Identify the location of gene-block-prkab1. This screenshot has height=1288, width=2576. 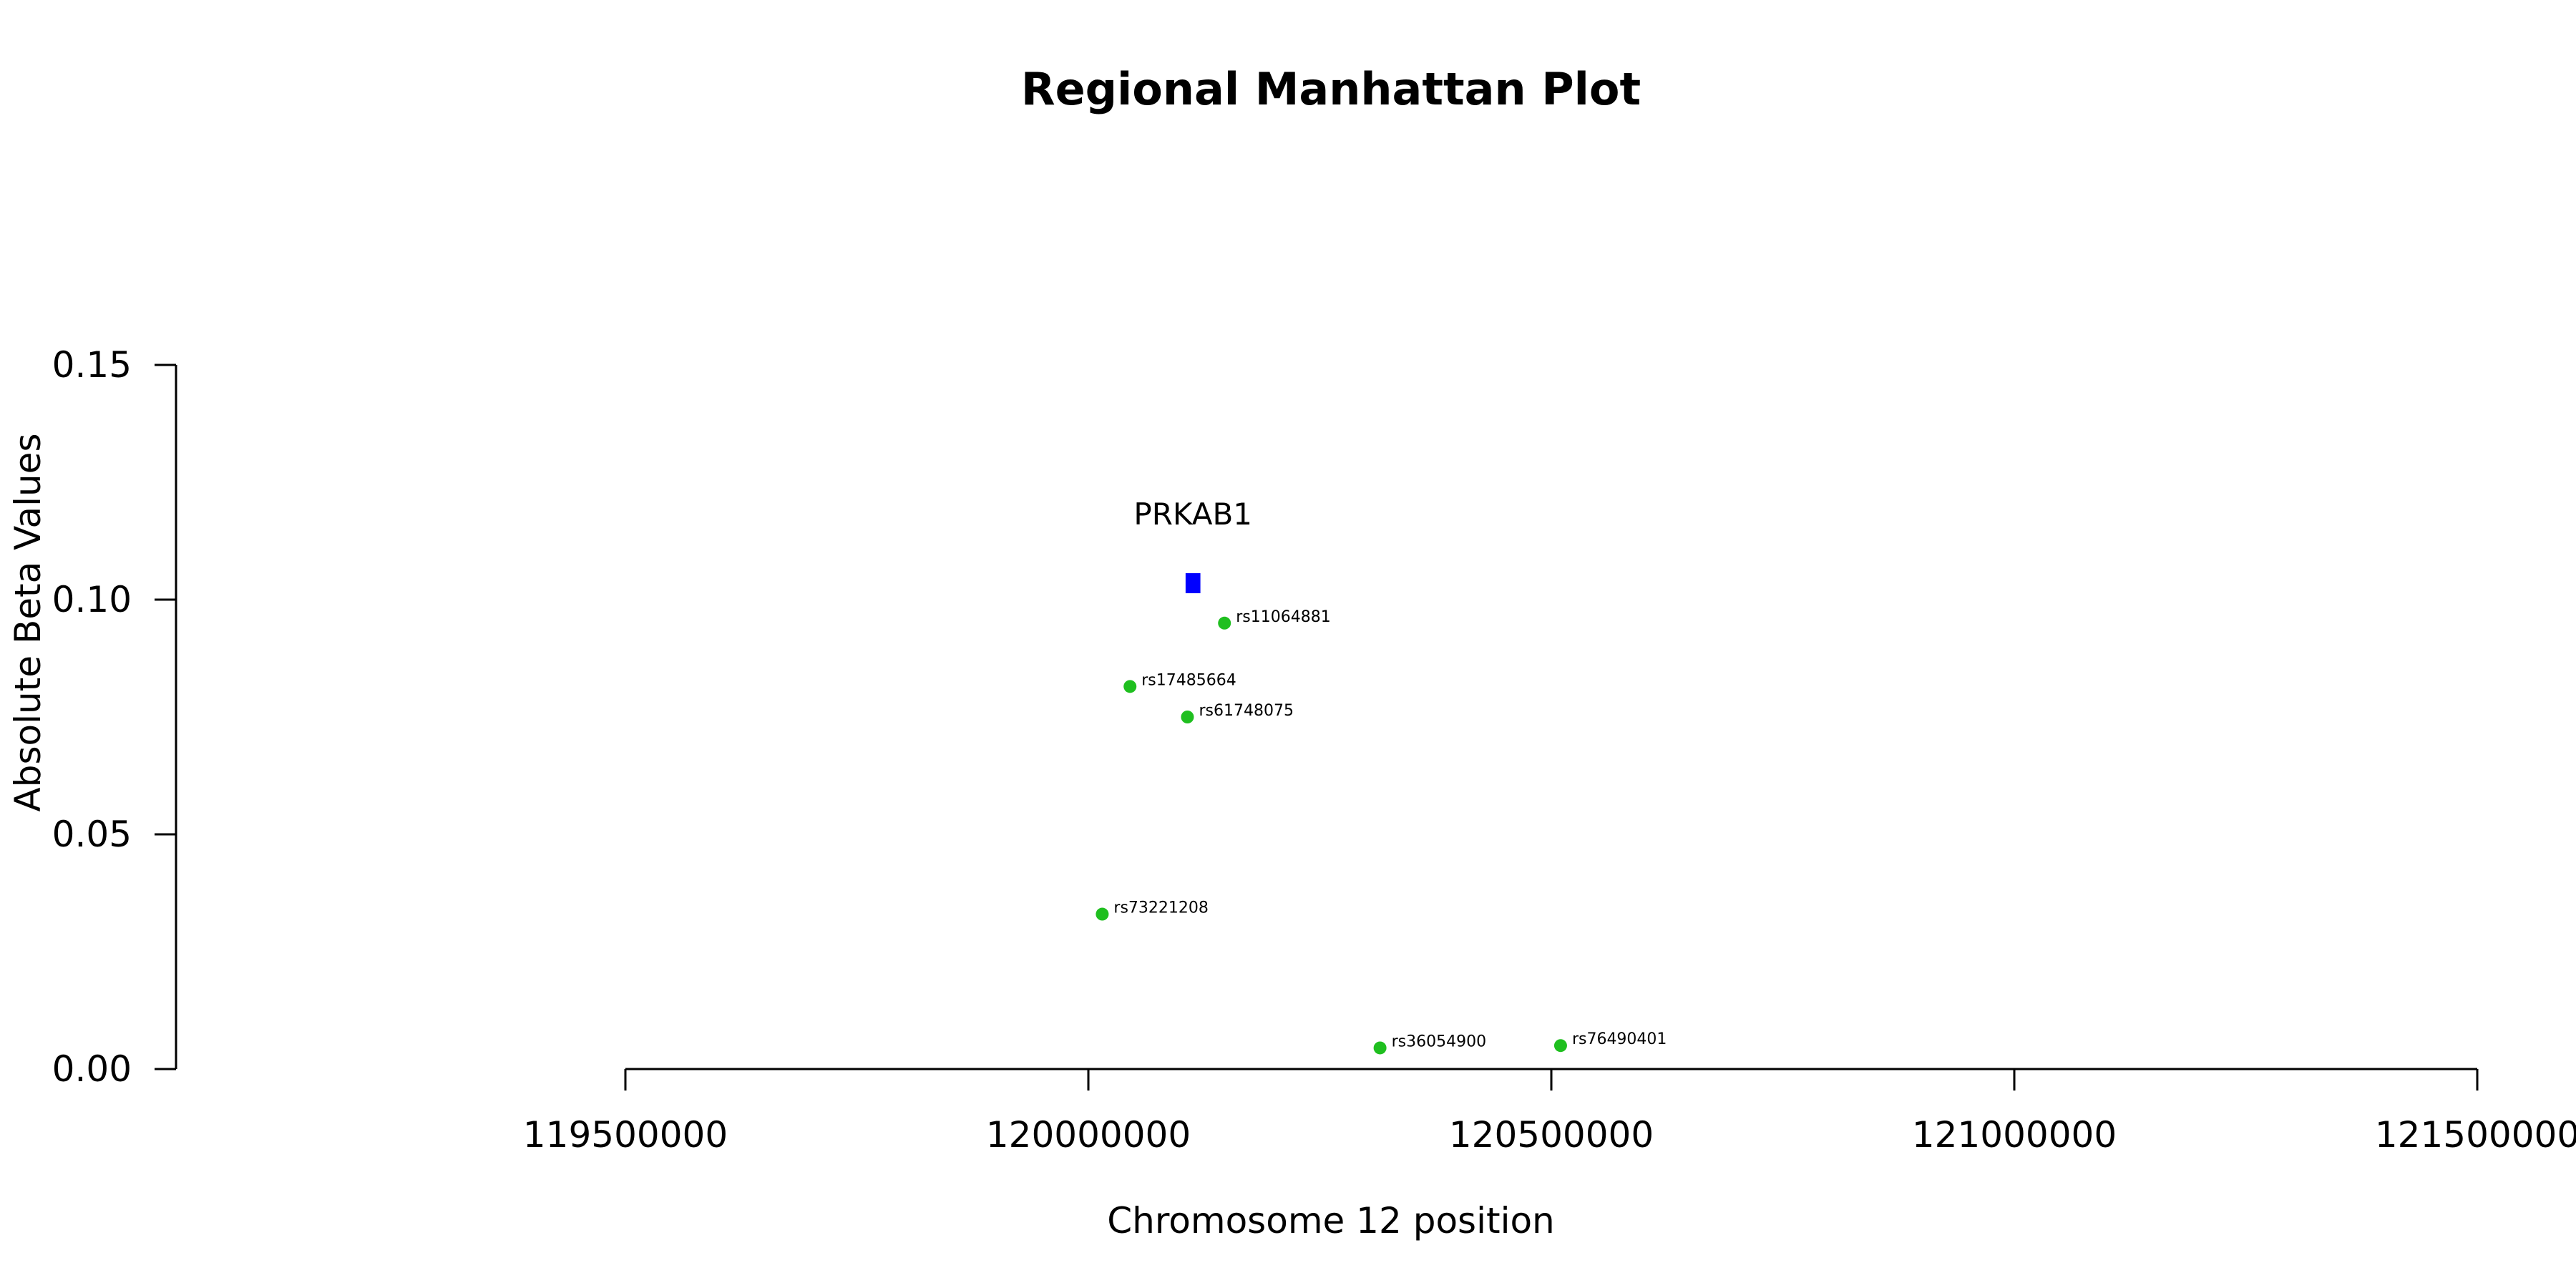
(1193, 583).